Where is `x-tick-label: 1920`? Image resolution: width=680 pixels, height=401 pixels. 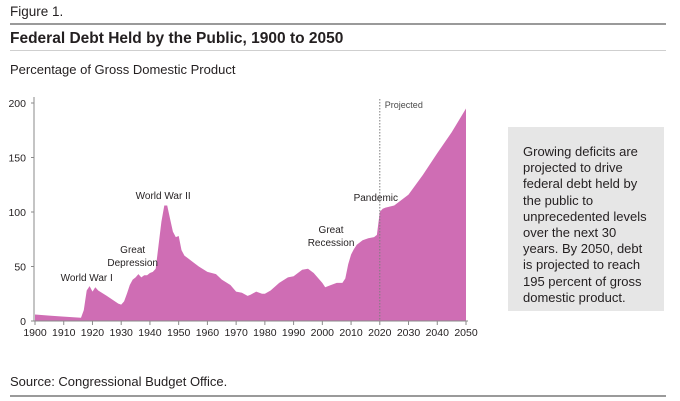 x-tick-label: 1920 is located at coordinates (93, 333).